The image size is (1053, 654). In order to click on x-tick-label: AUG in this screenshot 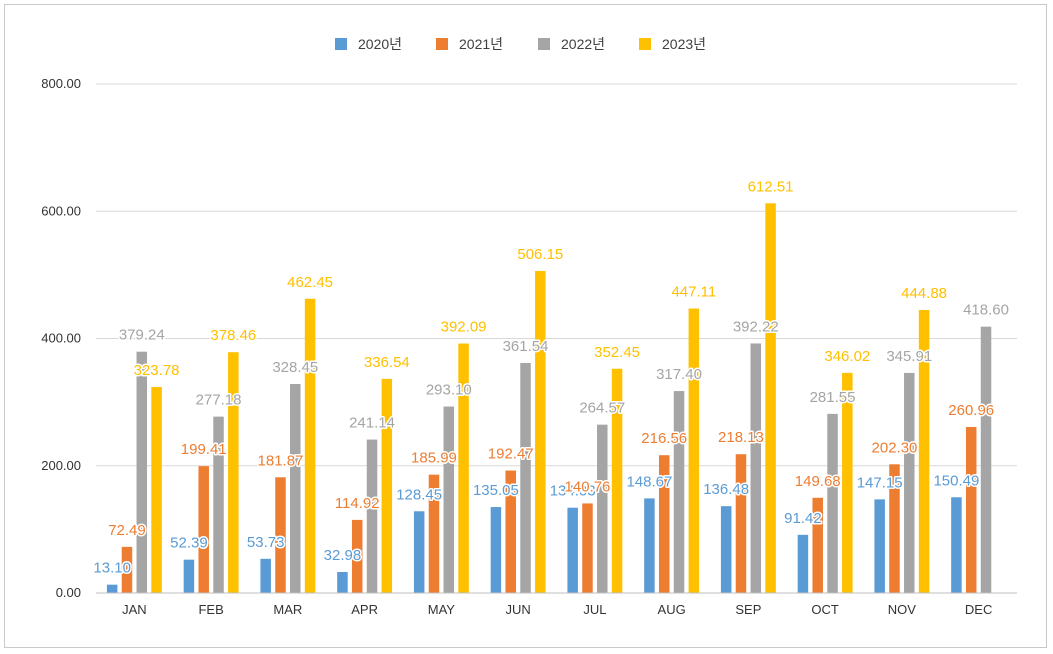, I will do `click(672, 609)`.